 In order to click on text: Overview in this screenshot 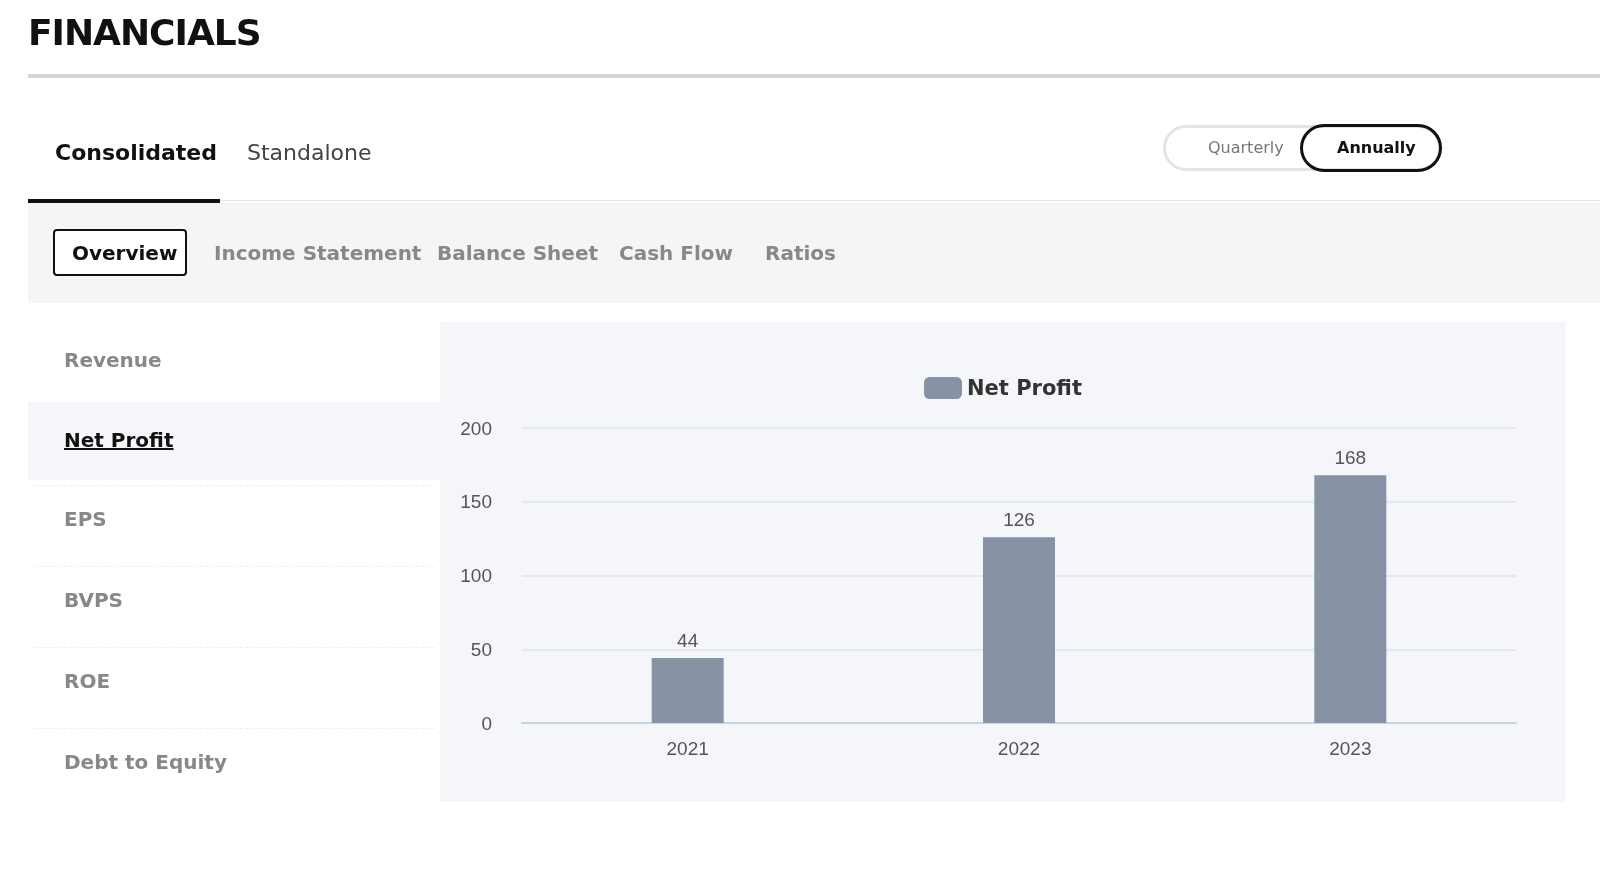, I will do `click(125, 253)`.